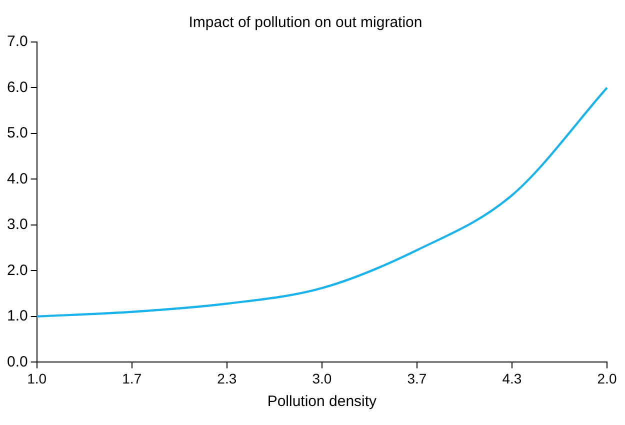 This screenshot has width=625, height=425. Describe the element at coordinates (17, 225) in the screenshot. I see `y-tick-label: 3.0` at that location.